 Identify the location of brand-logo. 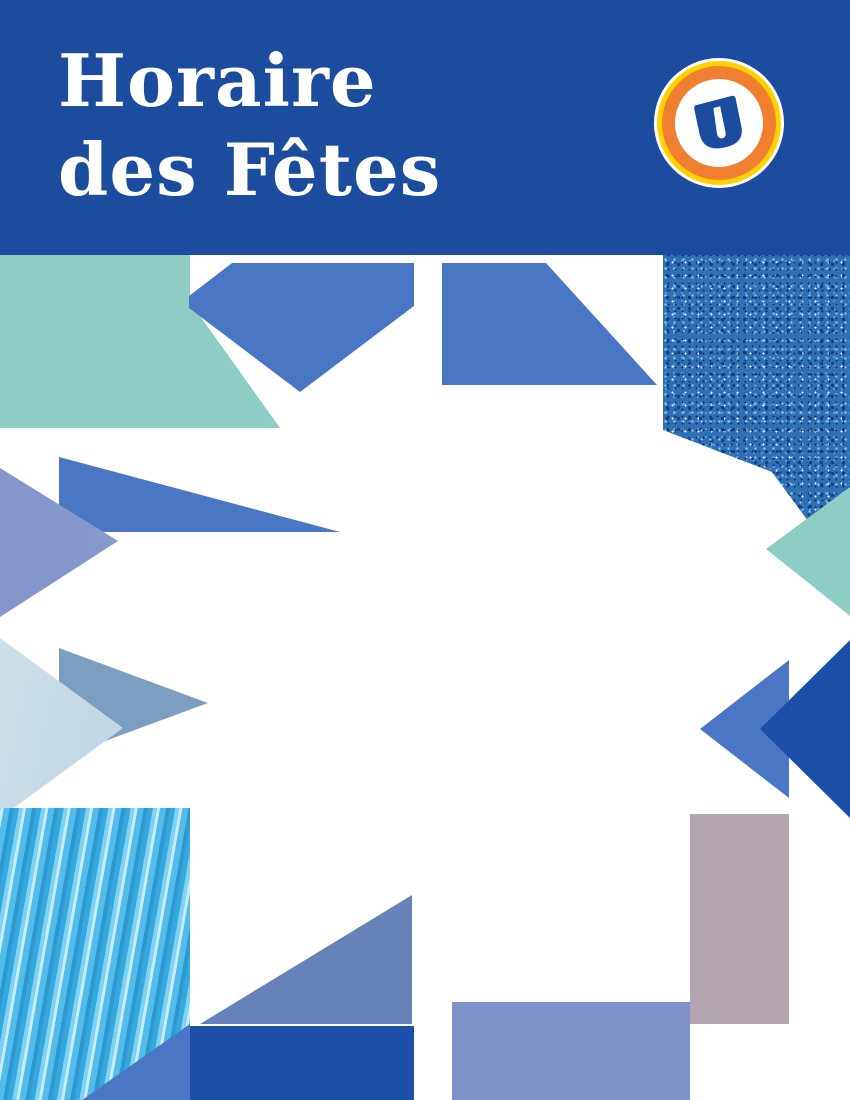
(719, 123).